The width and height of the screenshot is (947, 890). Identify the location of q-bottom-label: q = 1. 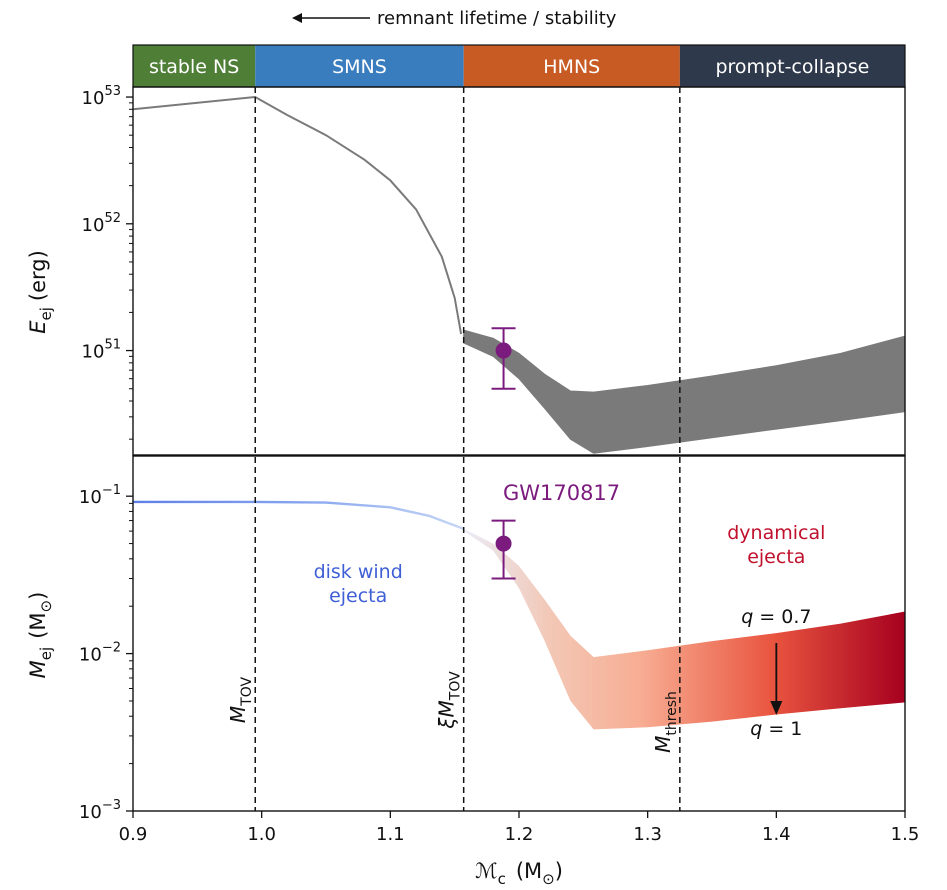
(776, 729).